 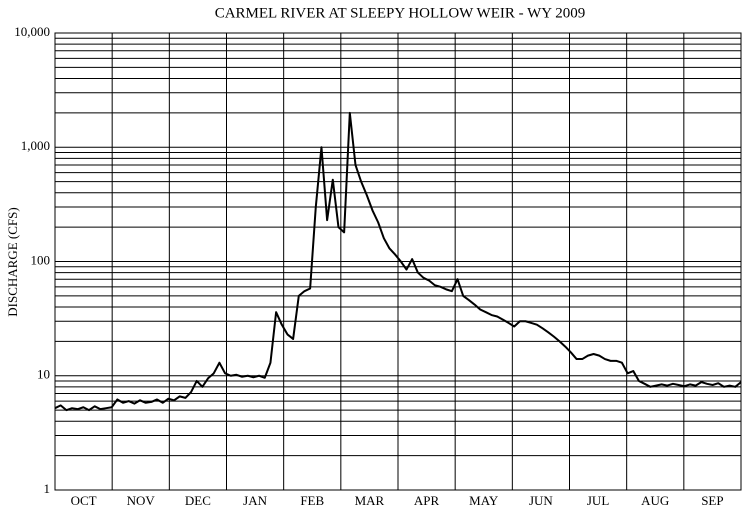 I want to click on y-tick-label: 10, so click(x=43, y=374).